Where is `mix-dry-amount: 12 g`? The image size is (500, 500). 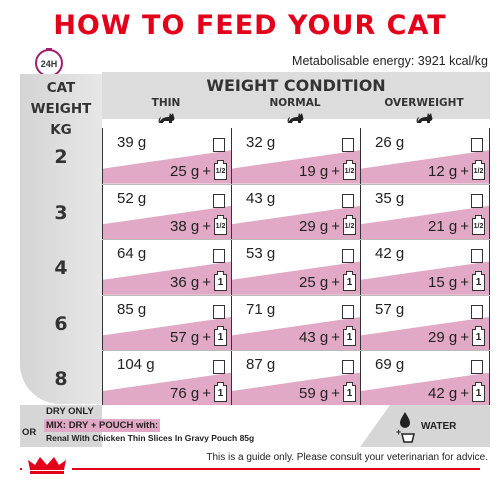
mix-dry-amount: 12 g is located at coordinates (443, 171).